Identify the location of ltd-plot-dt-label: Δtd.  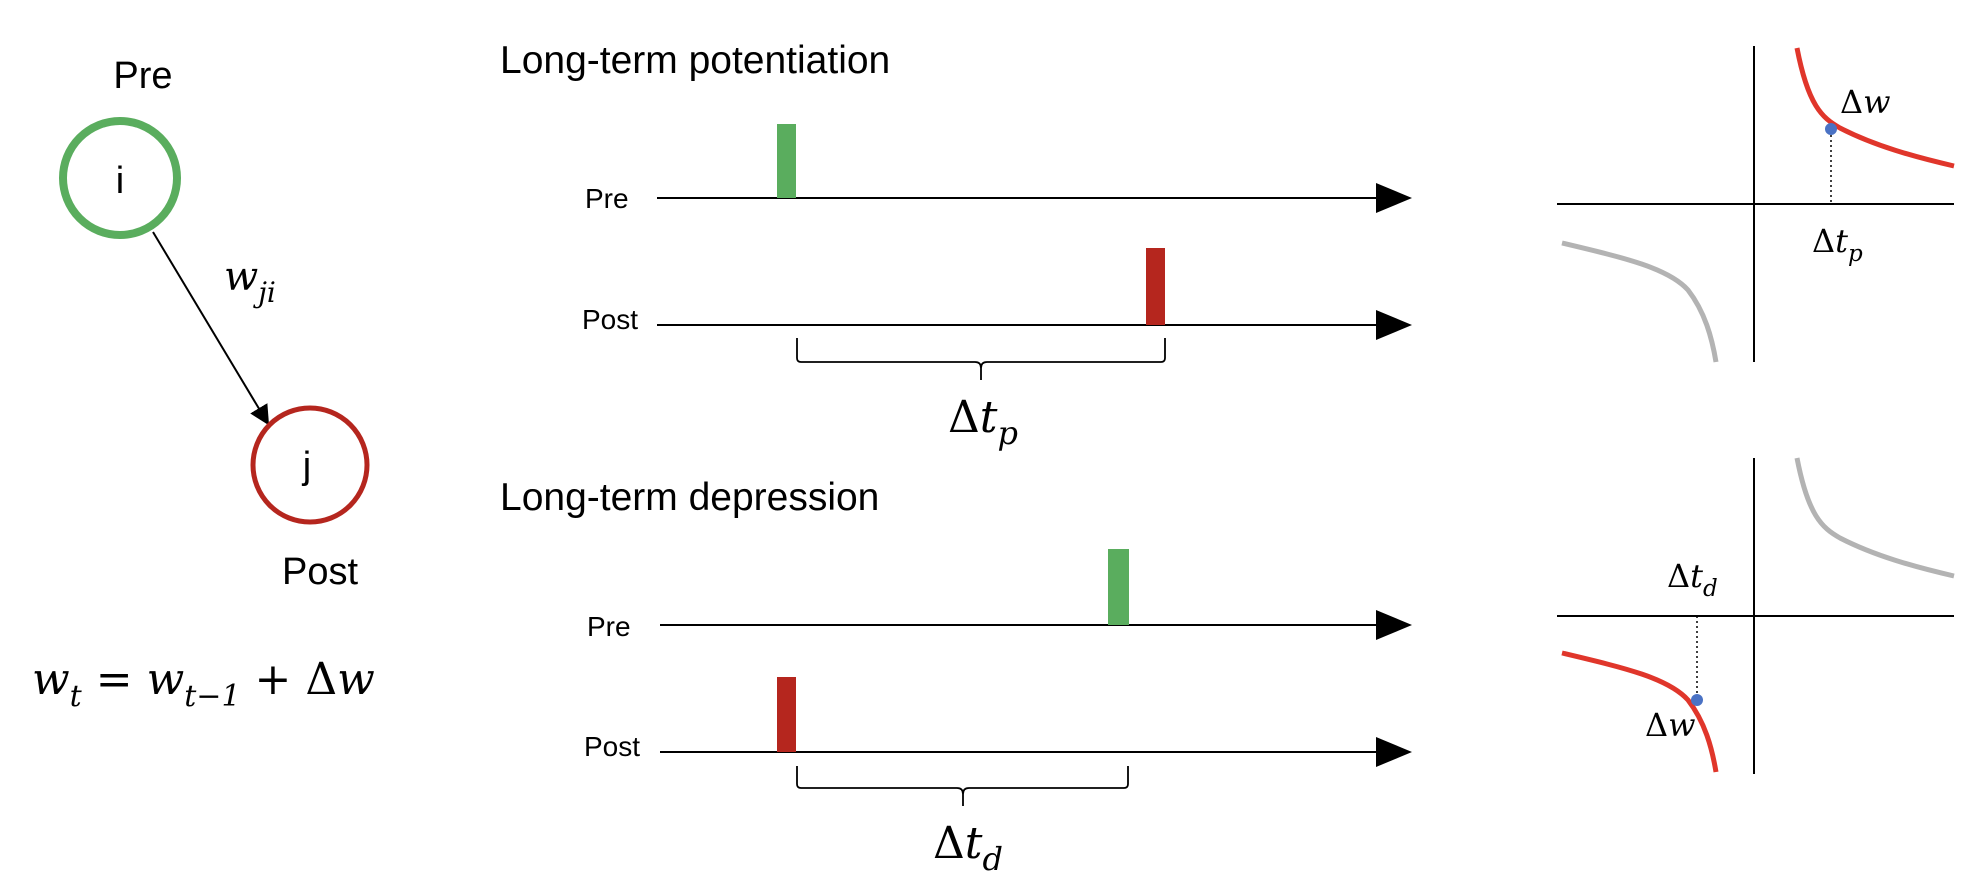
(1692, 579).